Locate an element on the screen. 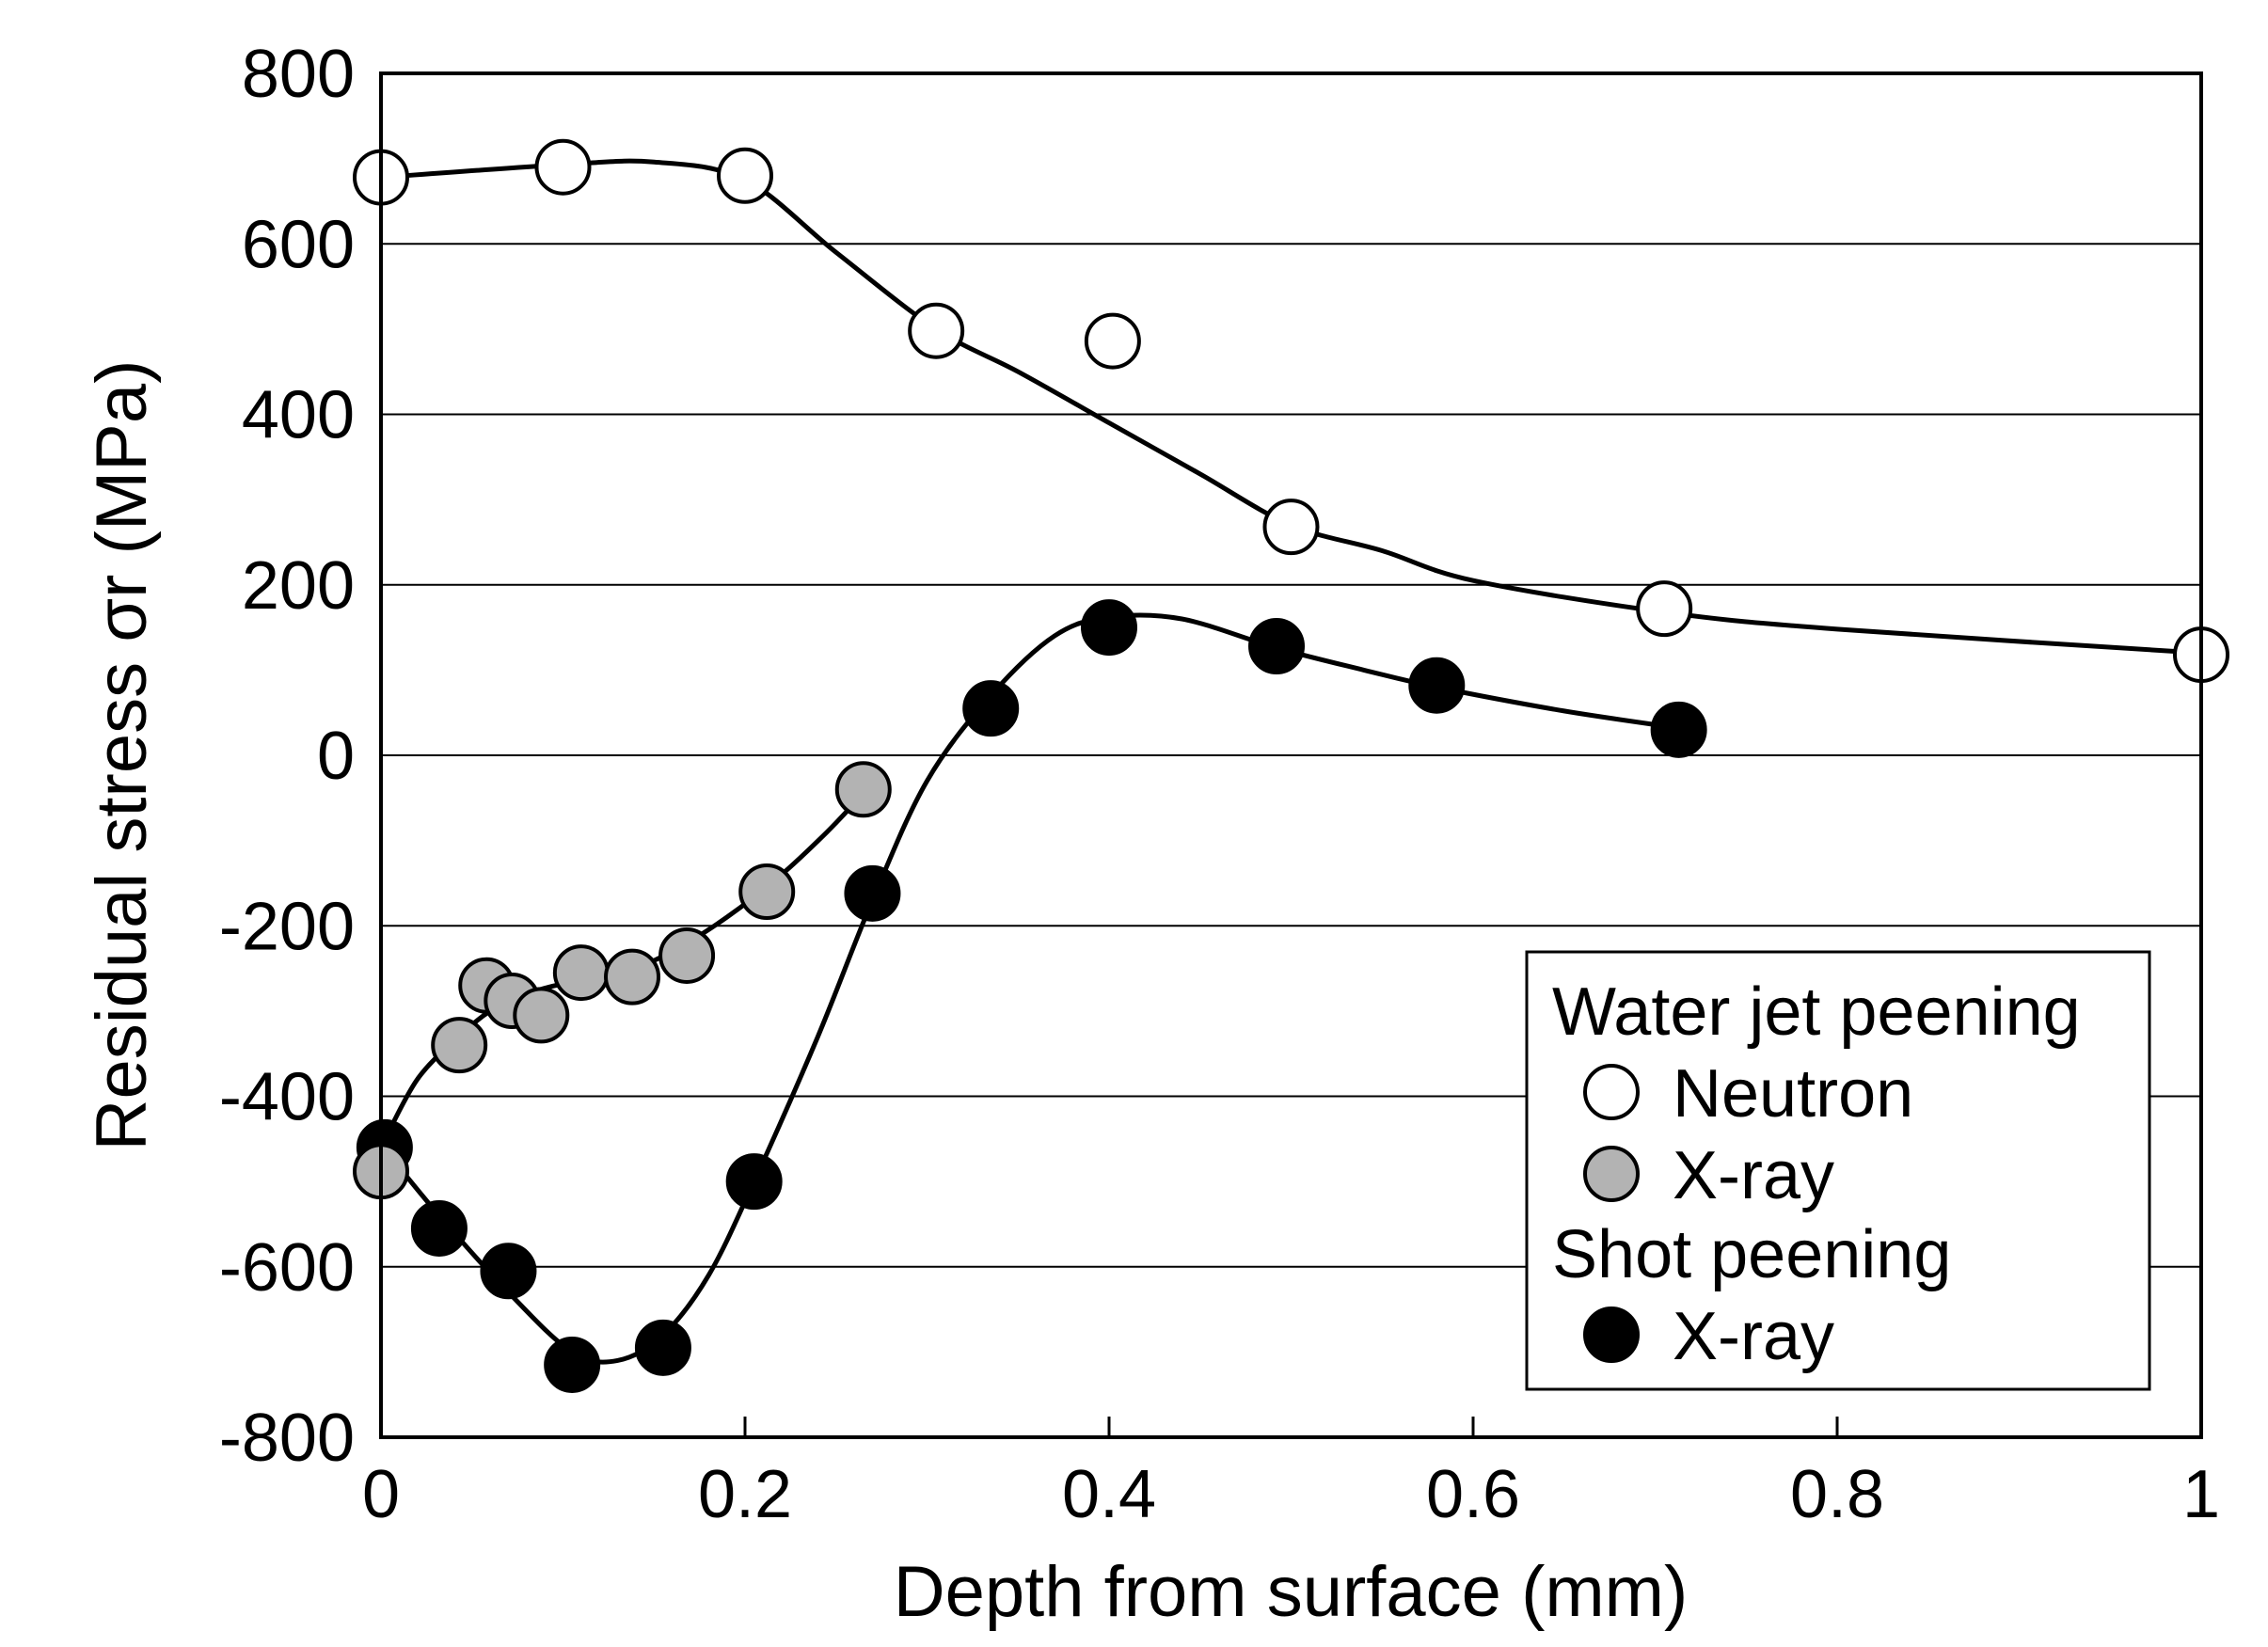 The width and height of the screenshot is (2268, 1647). y-tick-label-1: 600 is located at coordinates (298, 244).